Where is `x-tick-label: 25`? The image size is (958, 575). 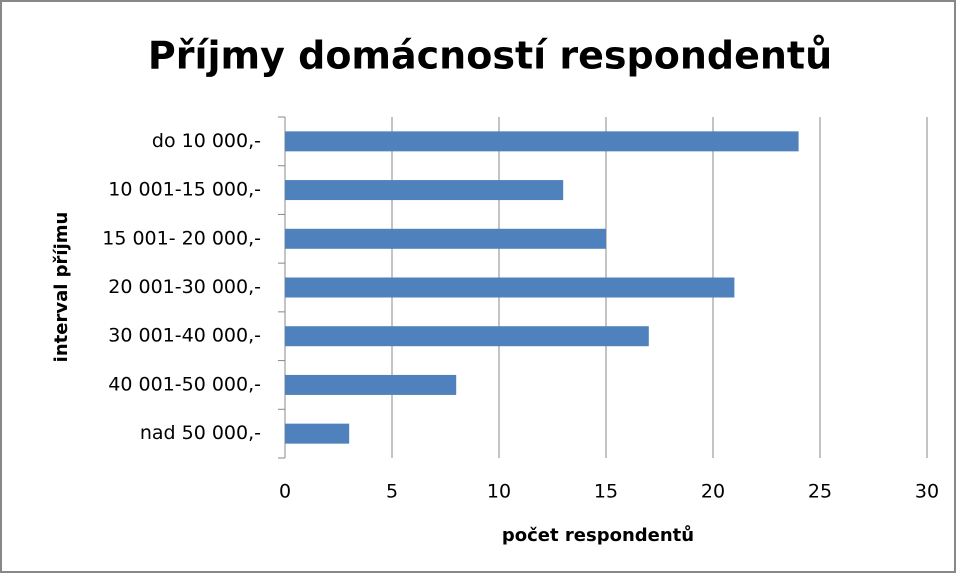 x-tick-label: 25 is located at coordinates (820, 492).